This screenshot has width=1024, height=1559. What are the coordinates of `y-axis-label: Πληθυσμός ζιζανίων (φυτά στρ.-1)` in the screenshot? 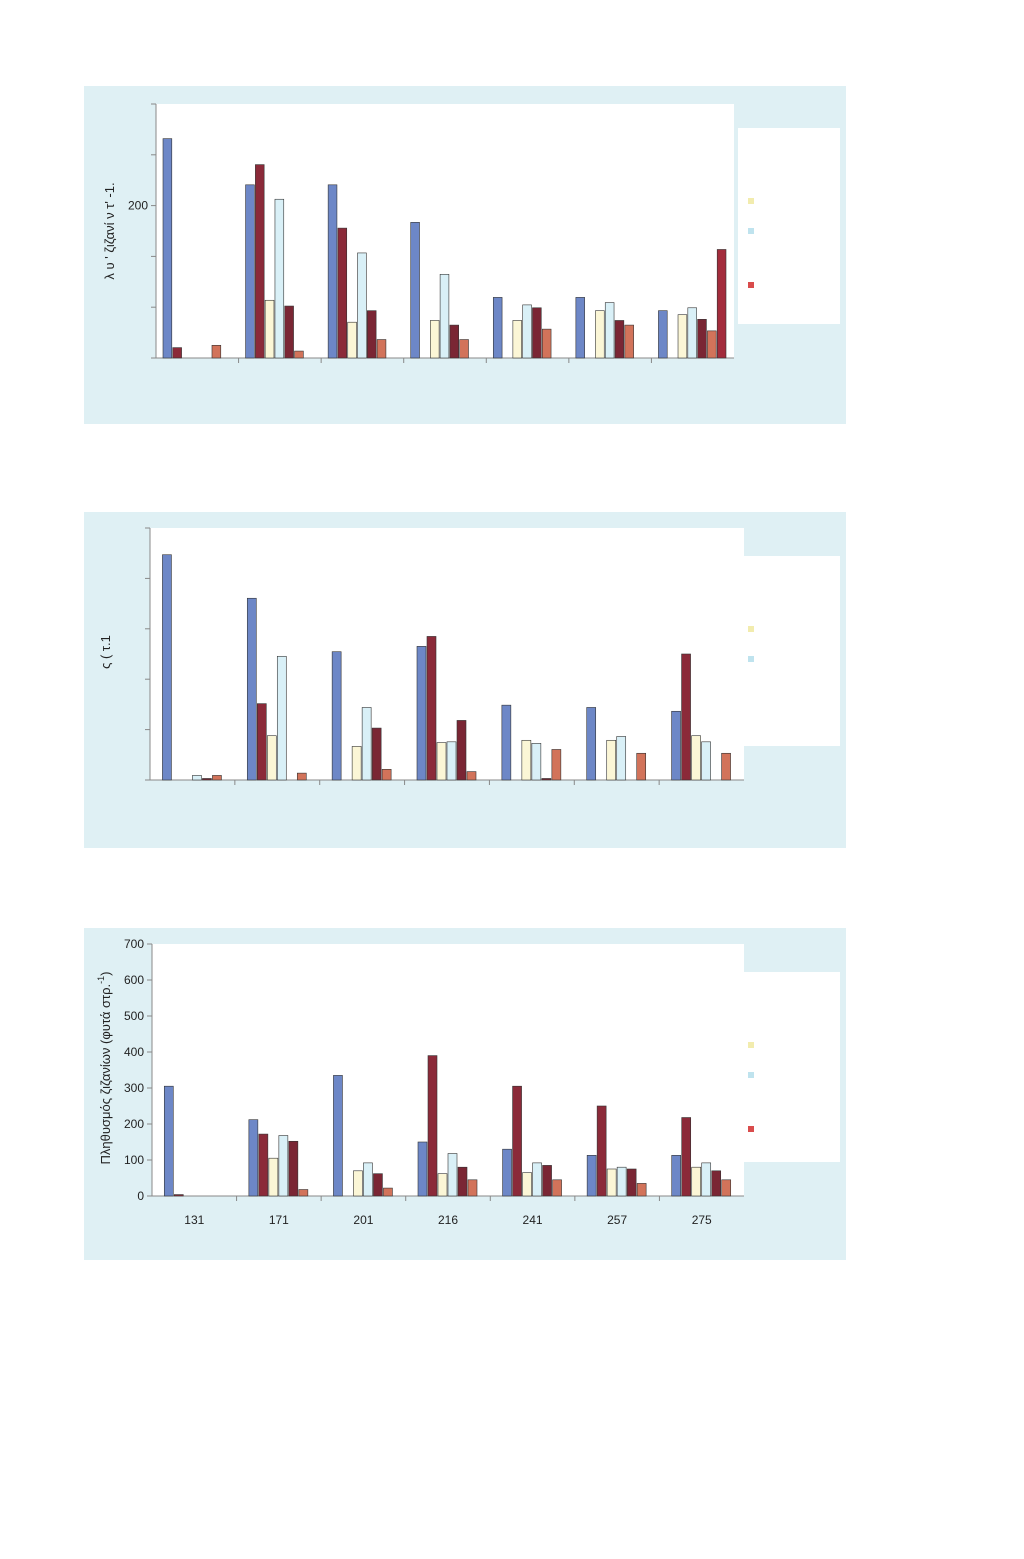 It's located at (104, 1068).